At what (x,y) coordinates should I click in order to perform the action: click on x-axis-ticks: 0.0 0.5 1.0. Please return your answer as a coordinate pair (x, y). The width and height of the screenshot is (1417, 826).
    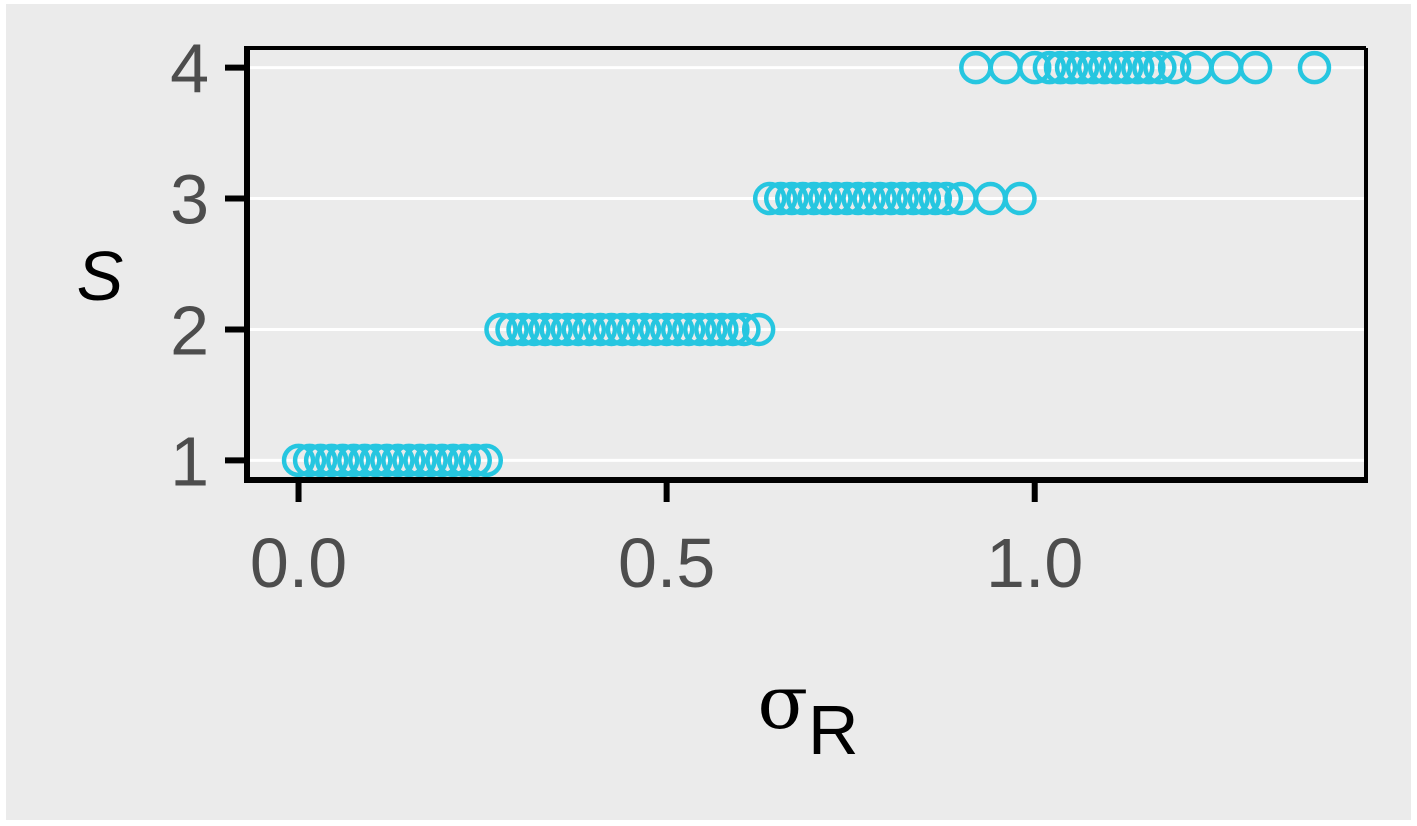
    Looking at the image, I should click on (666, 541).